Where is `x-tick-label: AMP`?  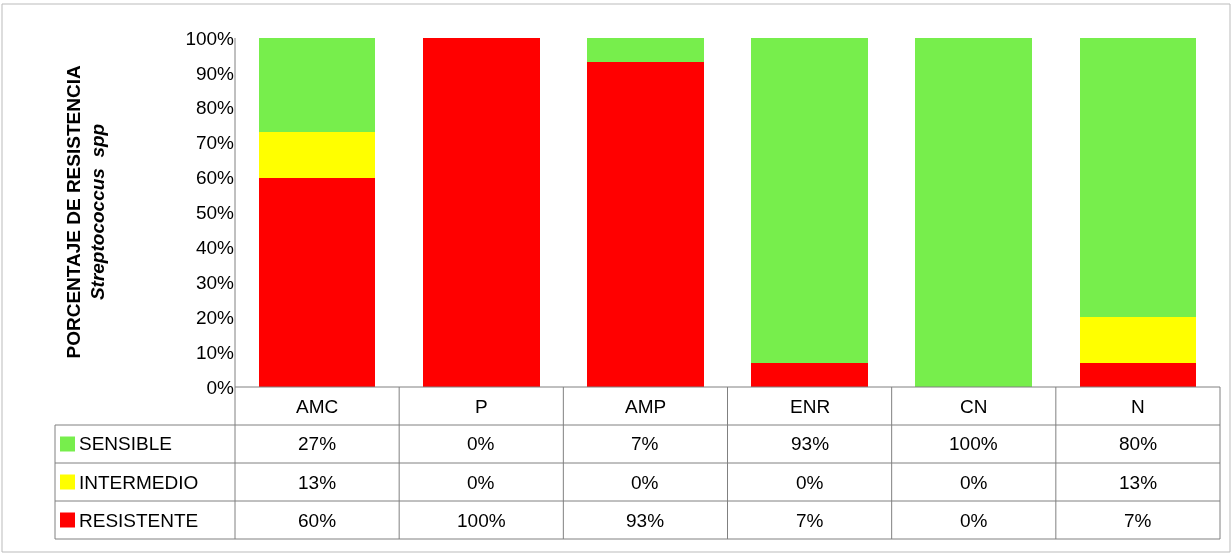 x-tick-label: AMP is located at coordinates (646, 406).